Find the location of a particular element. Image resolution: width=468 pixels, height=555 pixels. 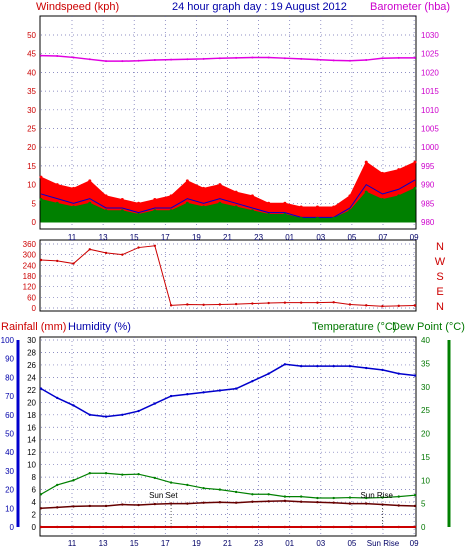

rain-y-tick: 0 is located at coordinates (34, 527).